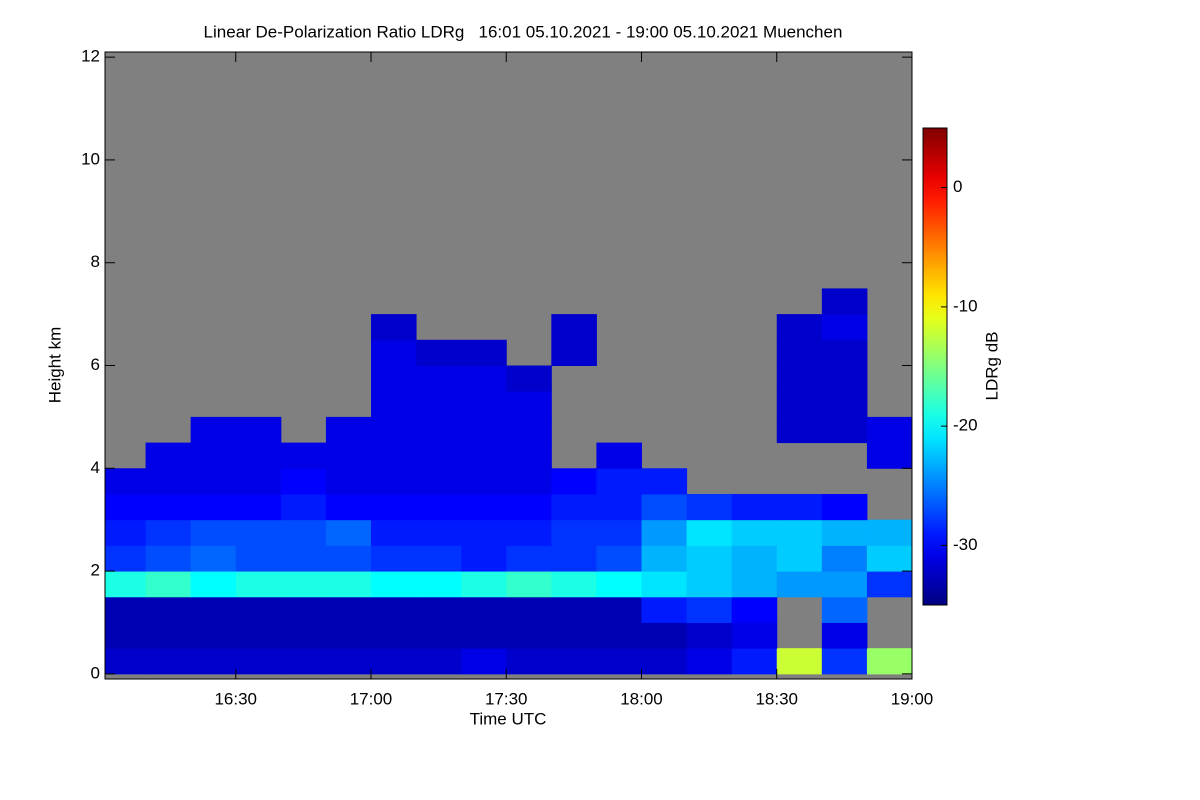 This screenshot has width=1200, height=800. I want to click on y-tick-label: 2, so click(95, 570).